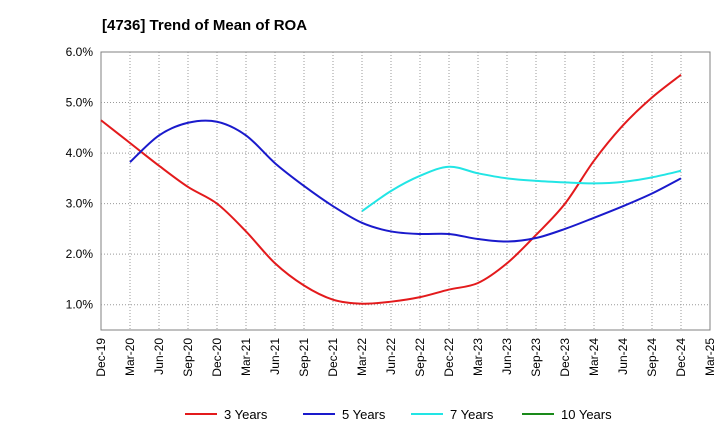  Describe the element at coordinates (565, 357) in the screenshot. I see `x-tick-label: Dec-23` at that location.